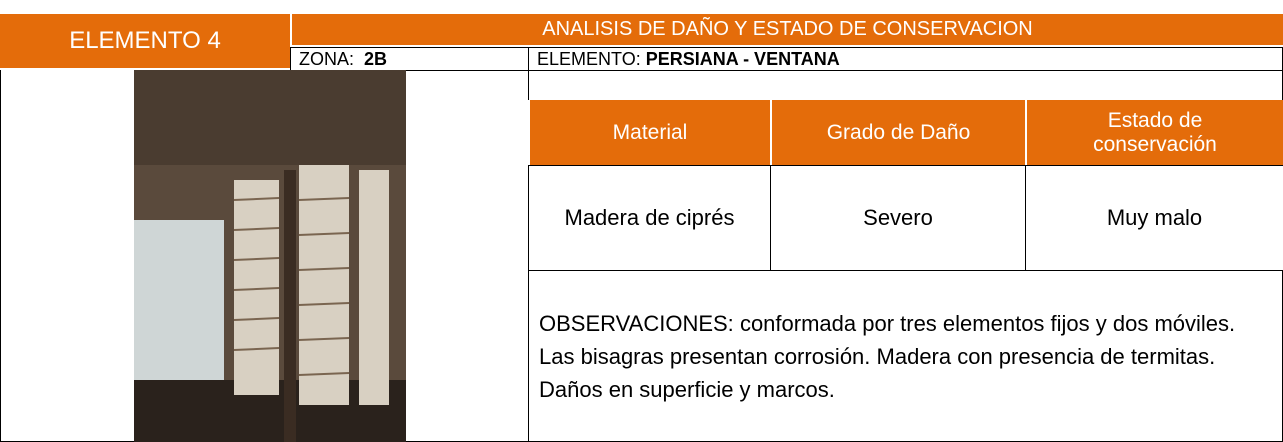 This screenshot has height=442, width=1283. Describe the element at coordinates (1154, 132) in the screenshot. I see `table-header: Estado de conservación` at that location.